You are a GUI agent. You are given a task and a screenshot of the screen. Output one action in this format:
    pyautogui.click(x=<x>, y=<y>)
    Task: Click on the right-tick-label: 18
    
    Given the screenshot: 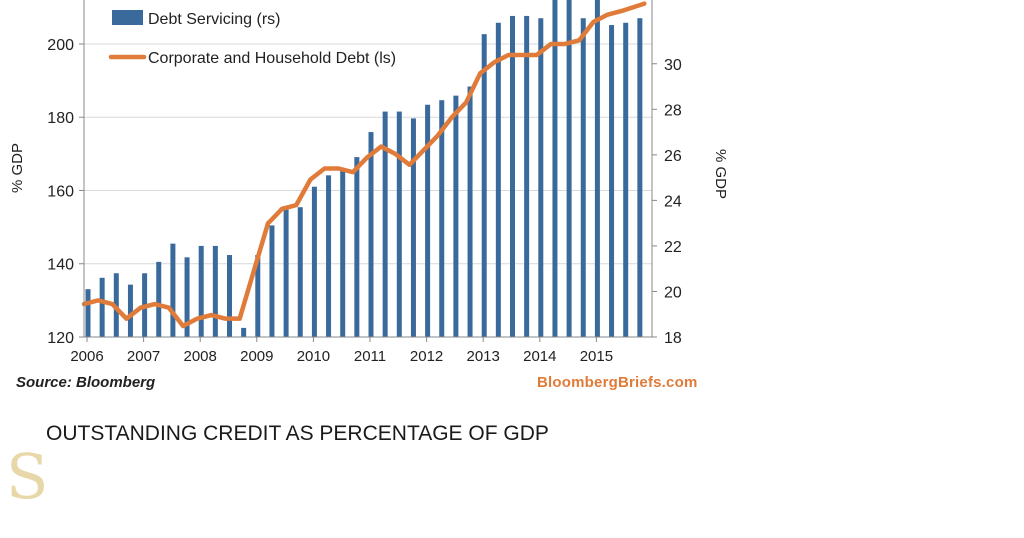 What is the action you would take?
    pyautogui.click(x=673, y=338)
    